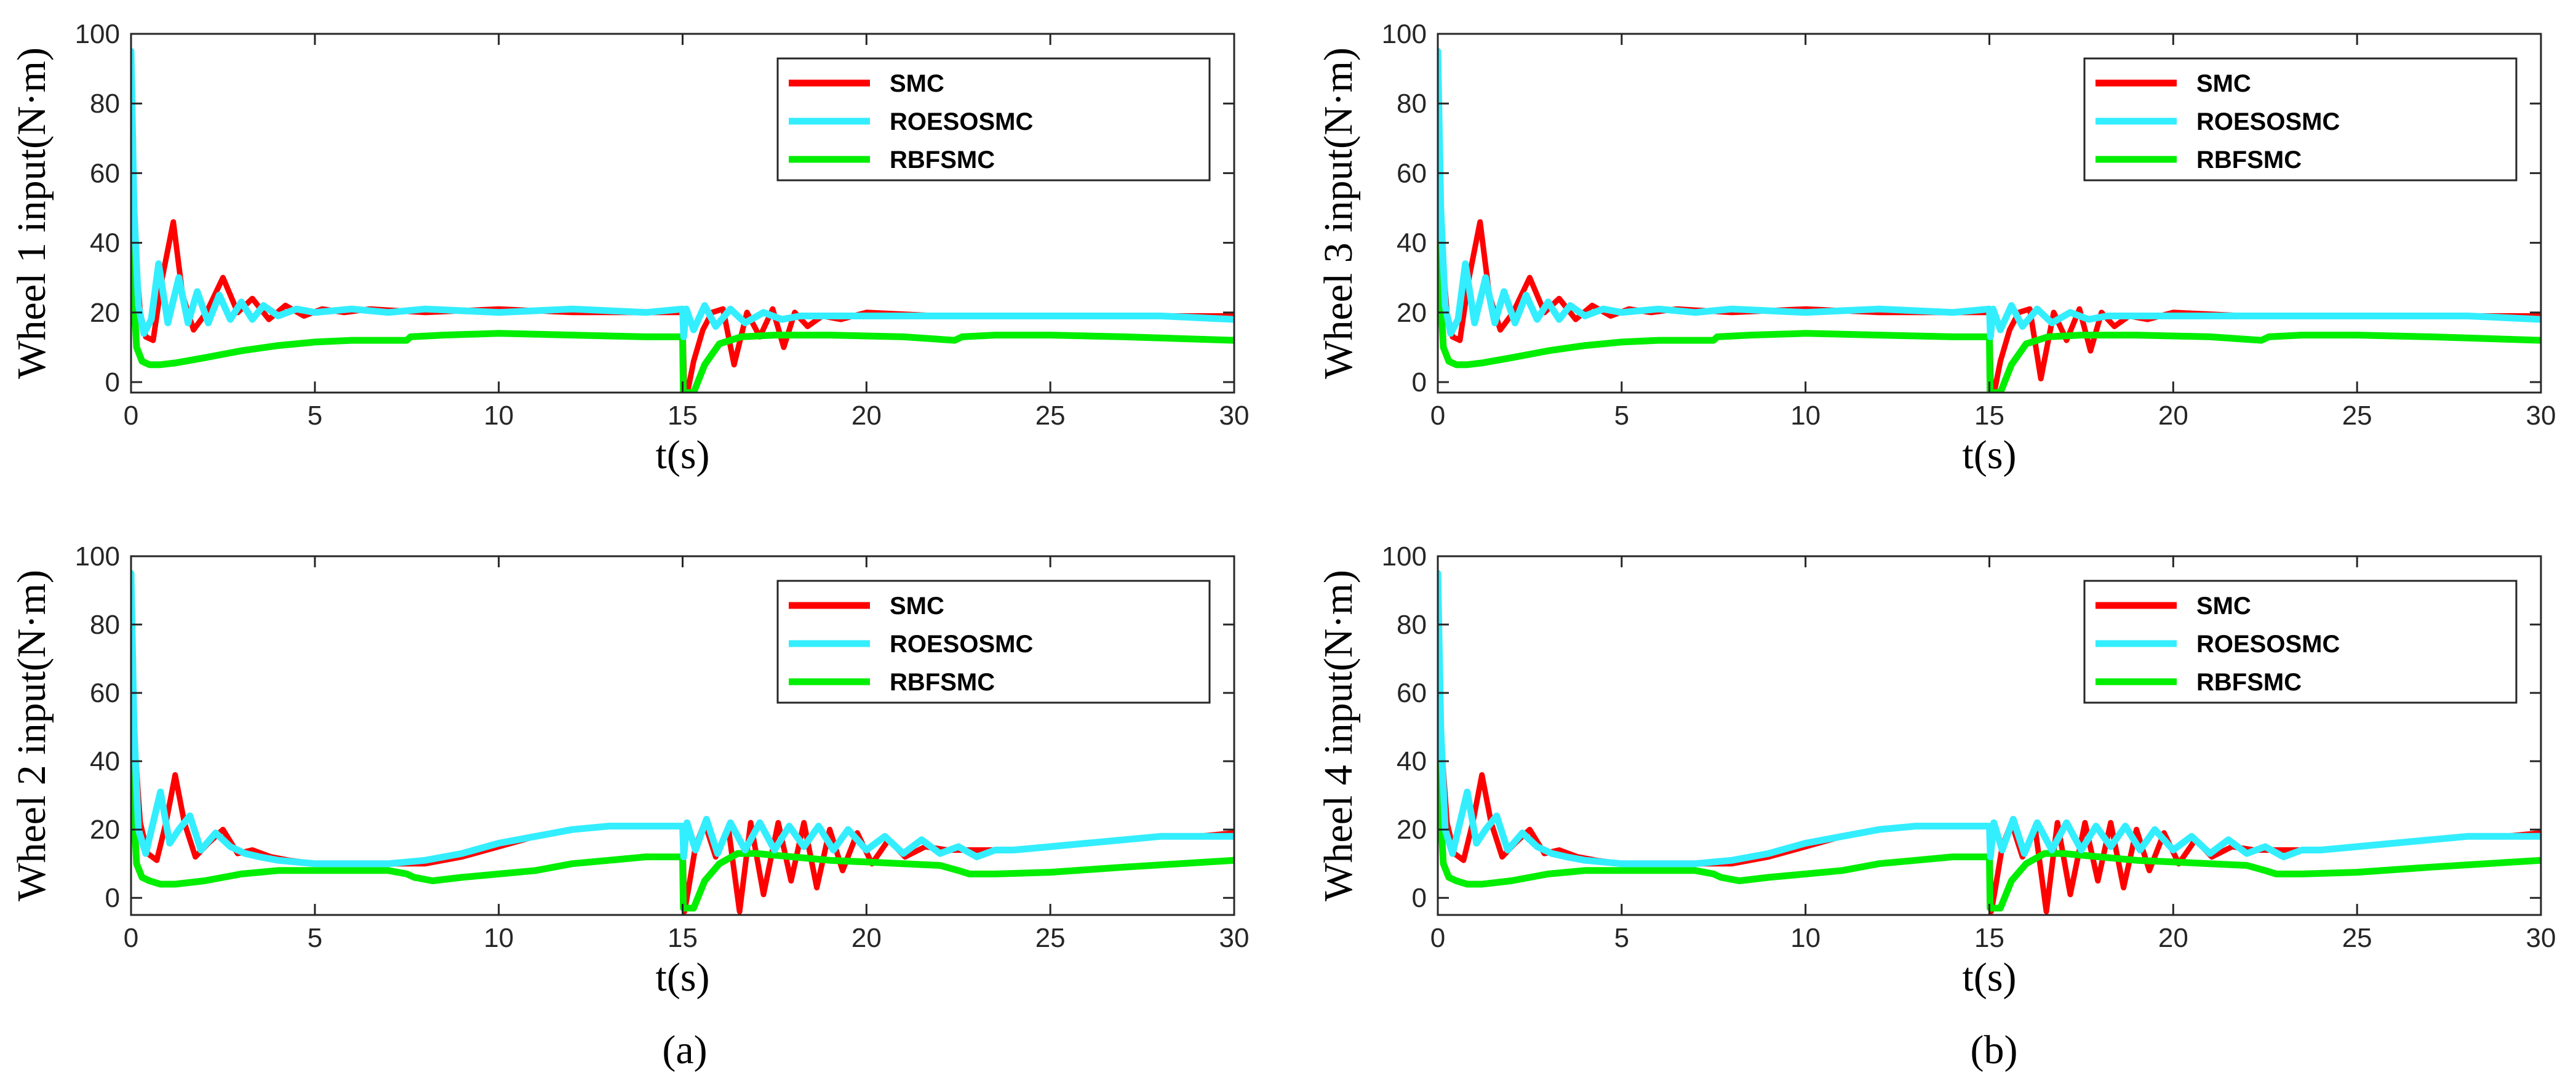 This screenshot has width=2576, height=1086. Describe the element at coordinates (1995, 1050) in the screenshot. I see `caption-b: (b)` at that location.